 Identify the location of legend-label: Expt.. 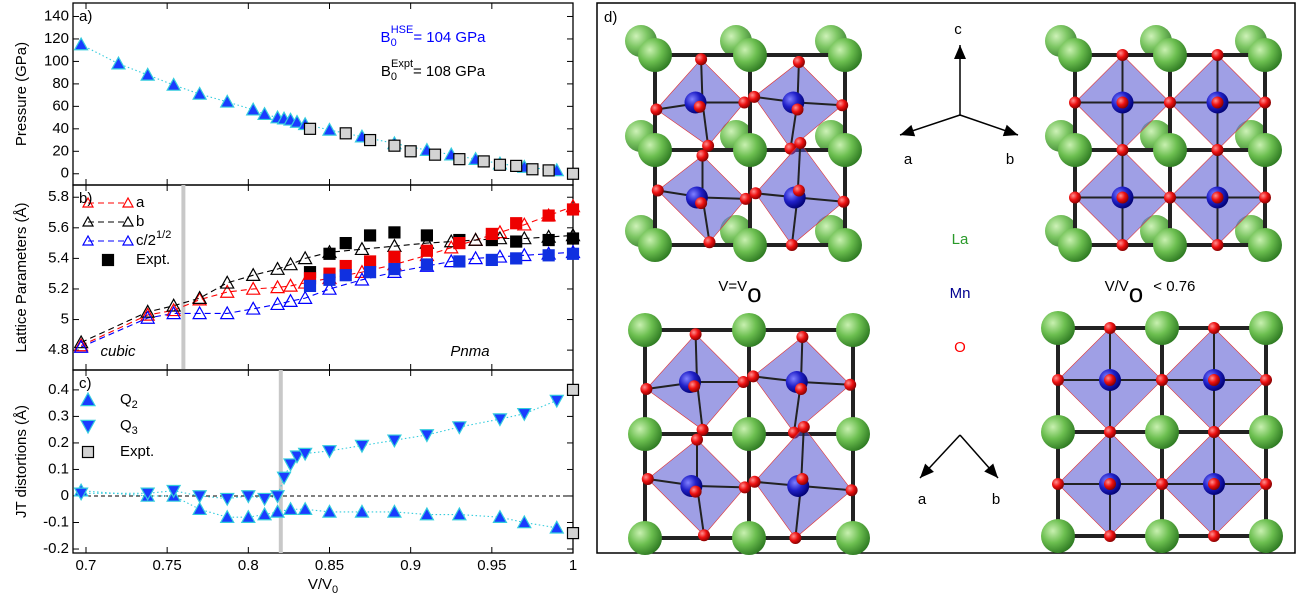
(137, 451).